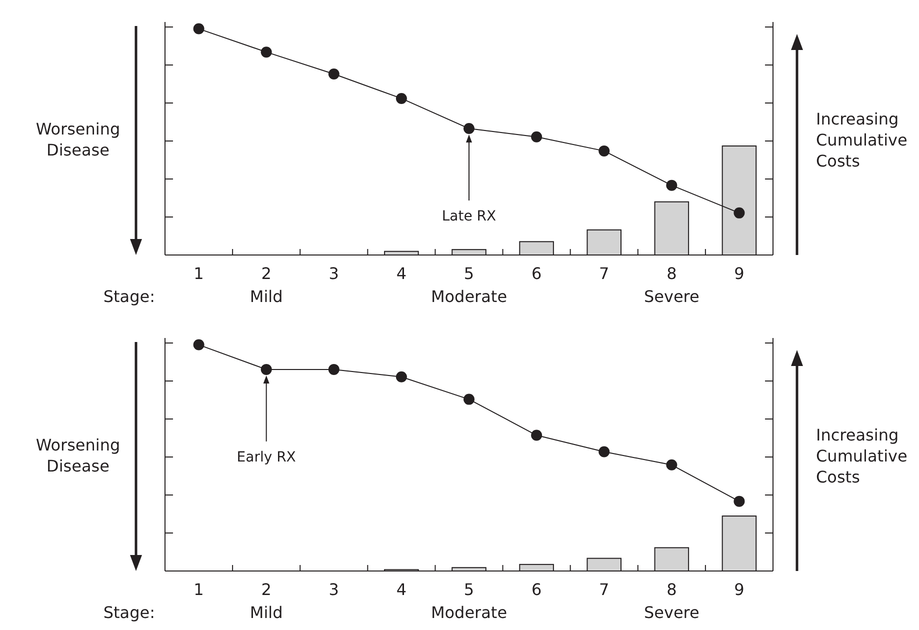  What do you see at coordinates (469, 216) in the screenshot?
I see `annotation: Late RX` at bounding box center [469, 216].